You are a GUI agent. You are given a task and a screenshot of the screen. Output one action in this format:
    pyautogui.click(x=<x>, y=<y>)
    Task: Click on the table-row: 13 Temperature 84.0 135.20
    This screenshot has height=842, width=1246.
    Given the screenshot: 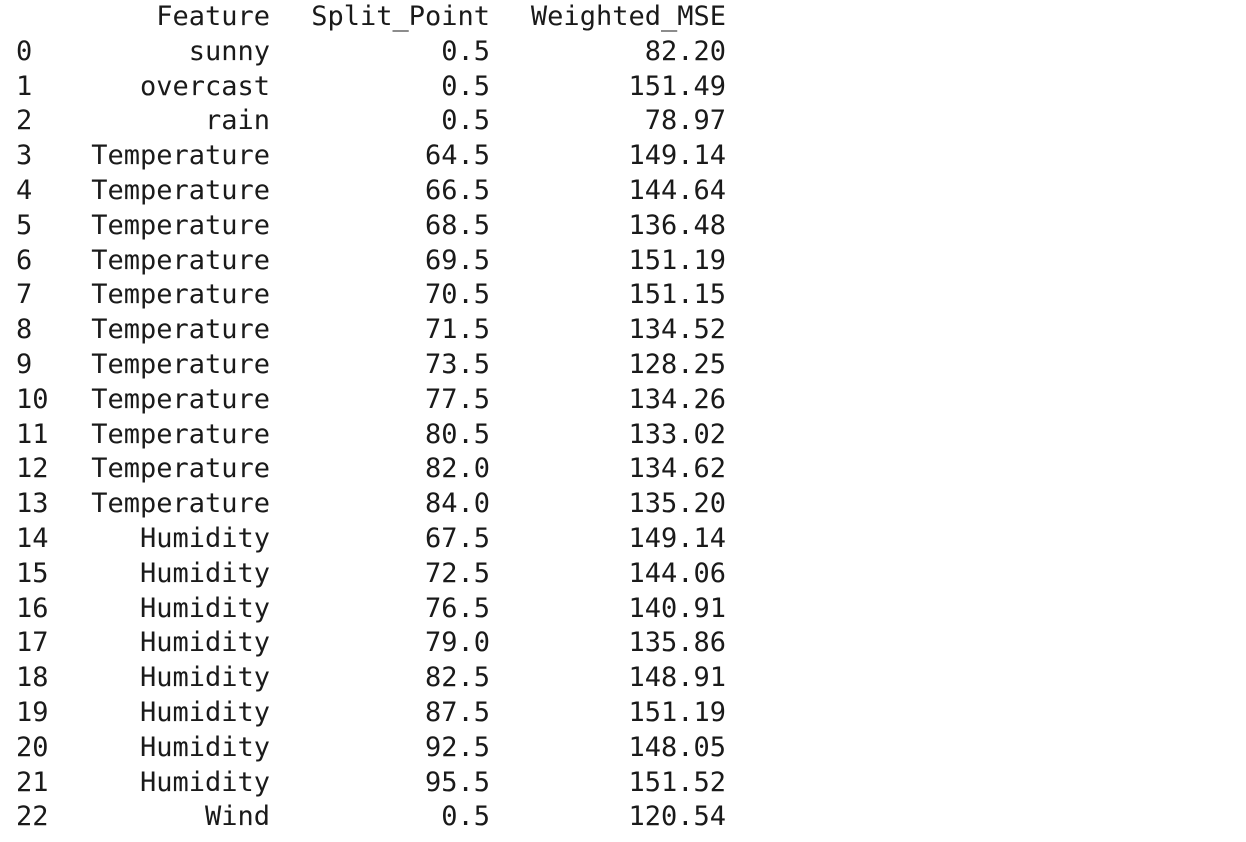 What is the action you would take?
    pyautogui.click(x=371, y=504)
    